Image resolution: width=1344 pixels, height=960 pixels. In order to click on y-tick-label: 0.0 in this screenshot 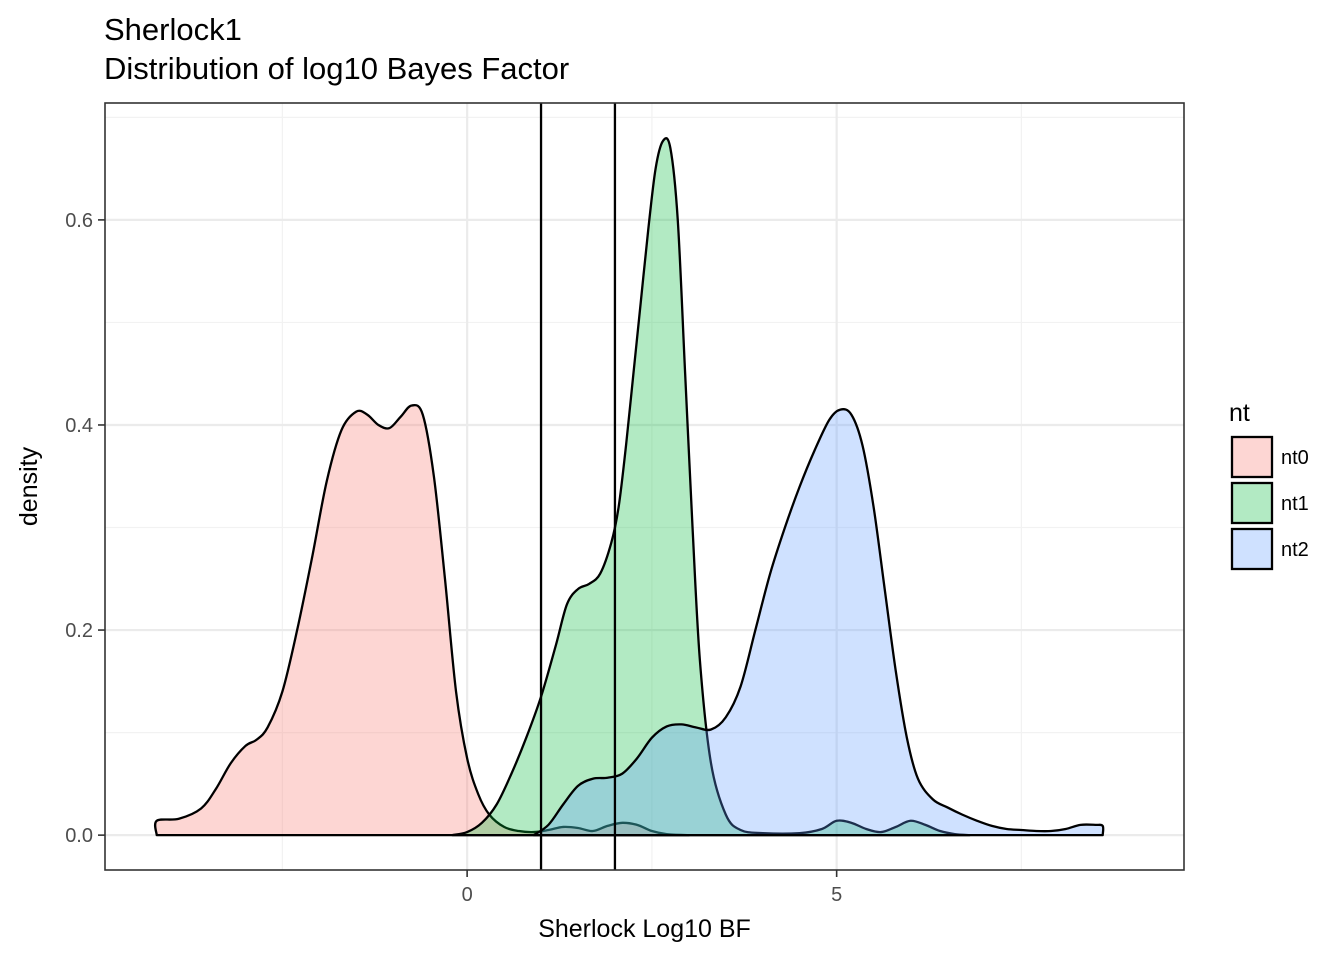, I will do `click(79, 836)`.